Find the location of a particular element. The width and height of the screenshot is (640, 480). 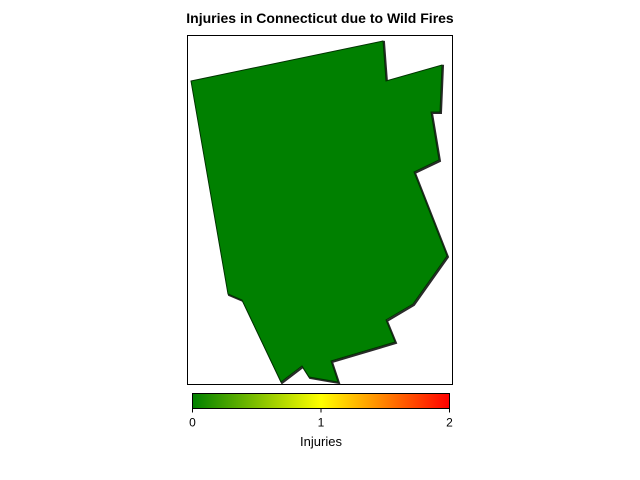

colorbar-ticks: 0 1 2 is located at coordinates (321, 419).